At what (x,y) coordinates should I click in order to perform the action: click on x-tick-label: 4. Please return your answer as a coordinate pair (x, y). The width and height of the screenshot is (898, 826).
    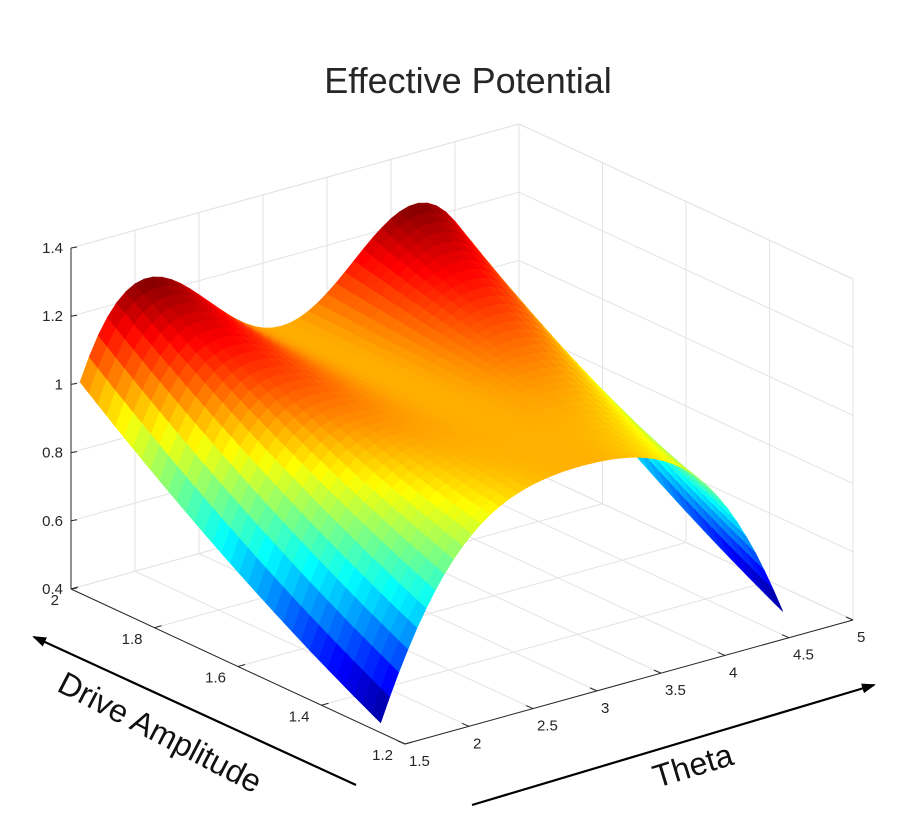
    Looking at the image, I should click on (733, 672).